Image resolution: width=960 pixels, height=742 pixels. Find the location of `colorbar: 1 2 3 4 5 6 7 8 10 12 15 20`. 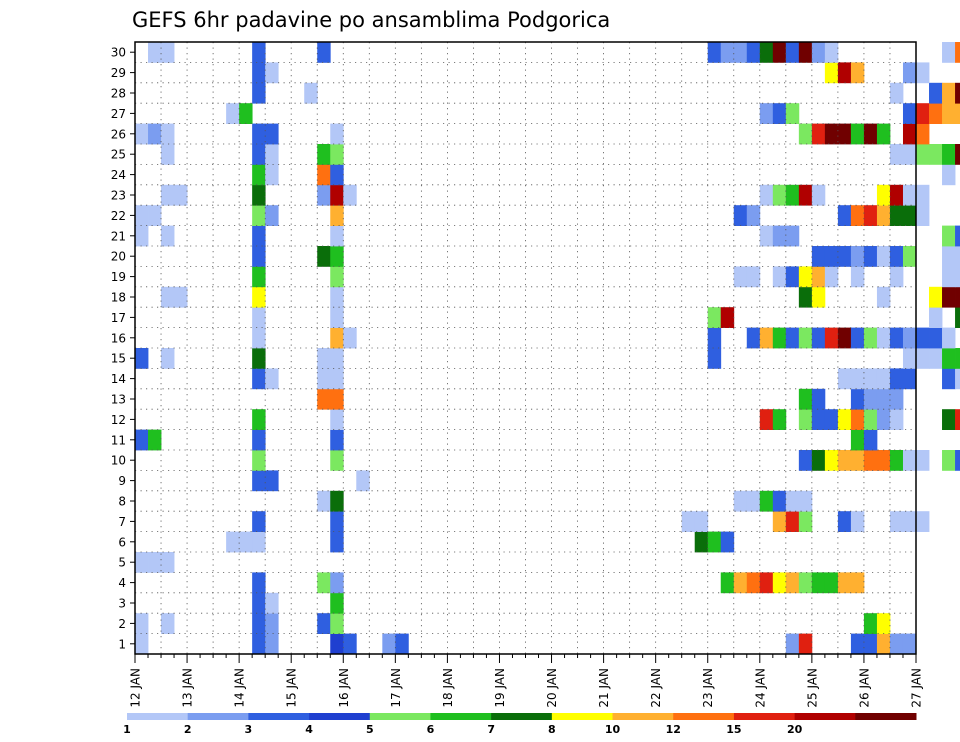

colorbar: 1 2 3 4 5 6 7 8 10 12 15 20 is located at coordinates (520, 724).